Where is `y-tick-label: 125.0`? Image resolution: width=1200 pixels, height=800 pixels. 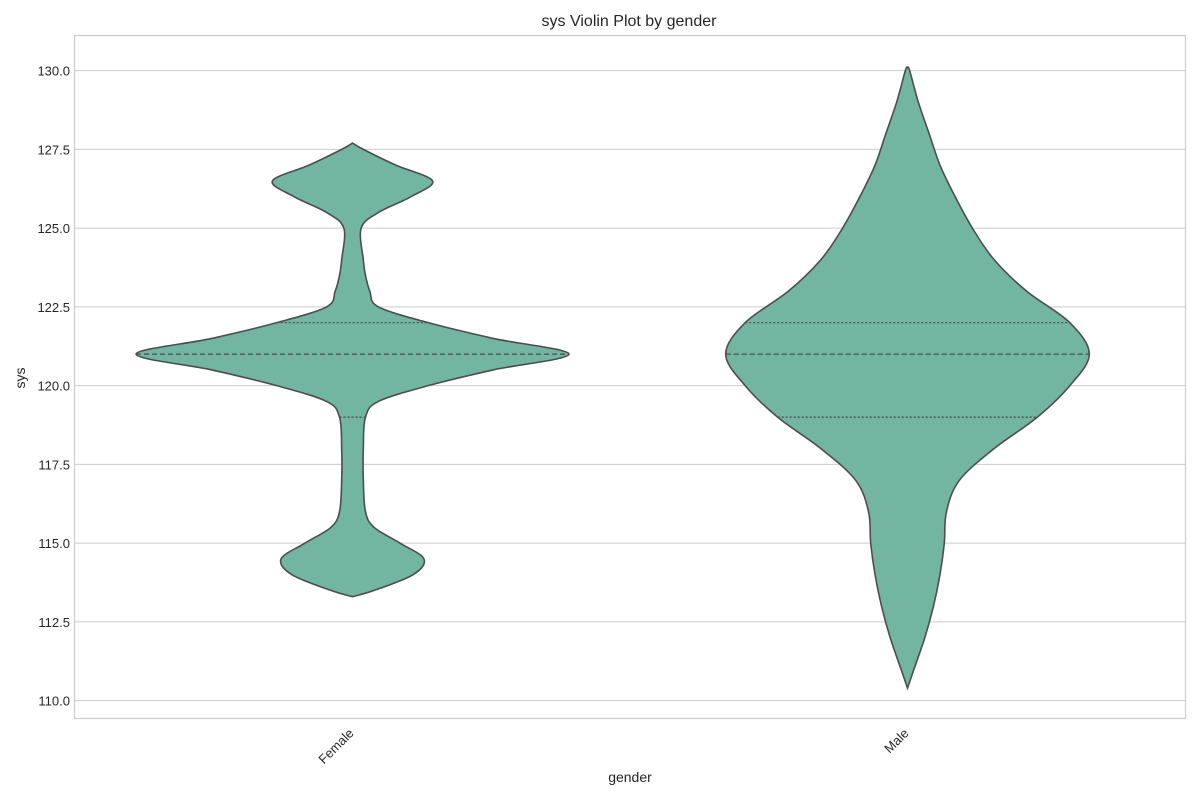
y-tick-label: 125.0 is located at coordinates (53, 228).